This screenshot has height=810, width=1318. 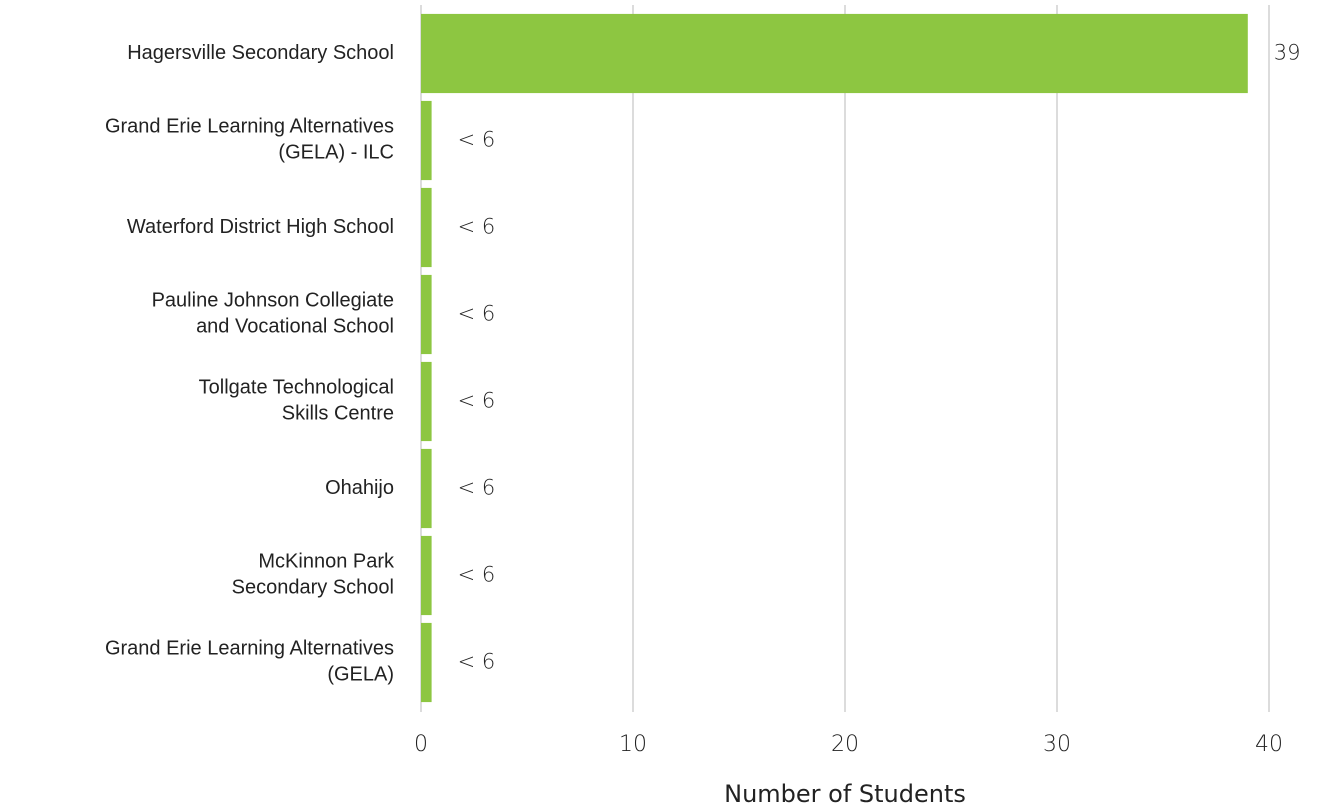 I want to click on x-tick-label: 20, so click(x=845, y=744).